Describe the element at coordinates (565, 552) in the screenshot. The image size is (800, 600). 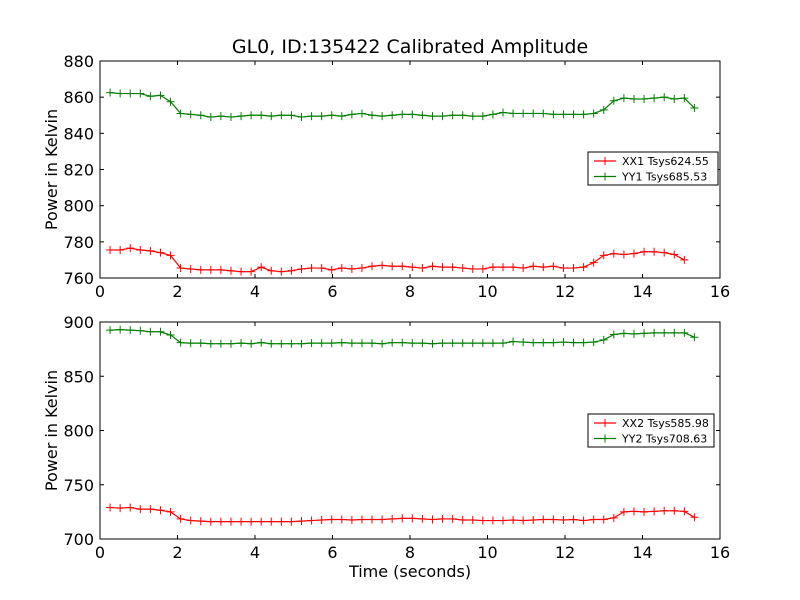
I see `x-tick-label: 12` at that location.